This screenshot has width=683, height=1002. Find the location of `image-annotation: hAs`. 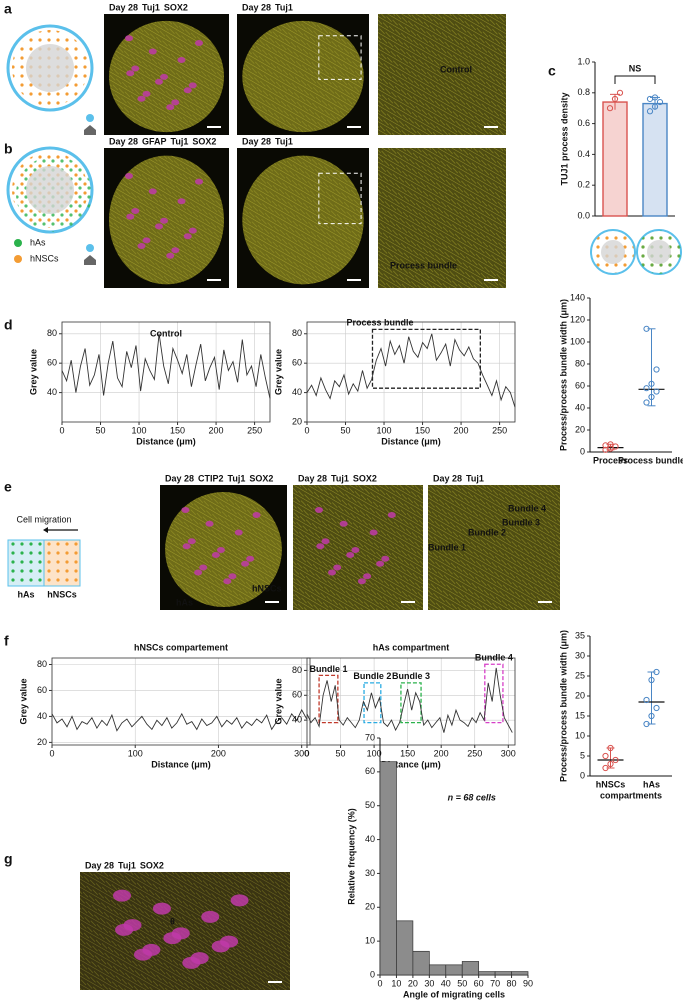

image-annotation: hAs is located at coordinates (184, 602).